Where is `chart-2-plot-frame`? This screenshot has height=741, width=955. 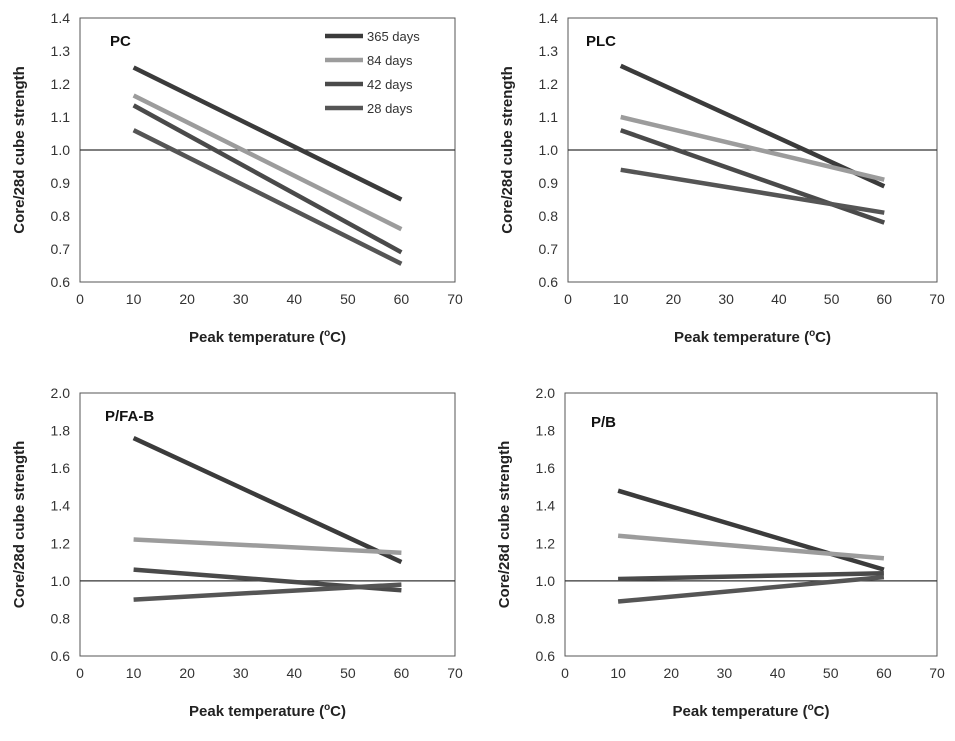
chart-2-plot-frame is located at coordinates (267, 524).